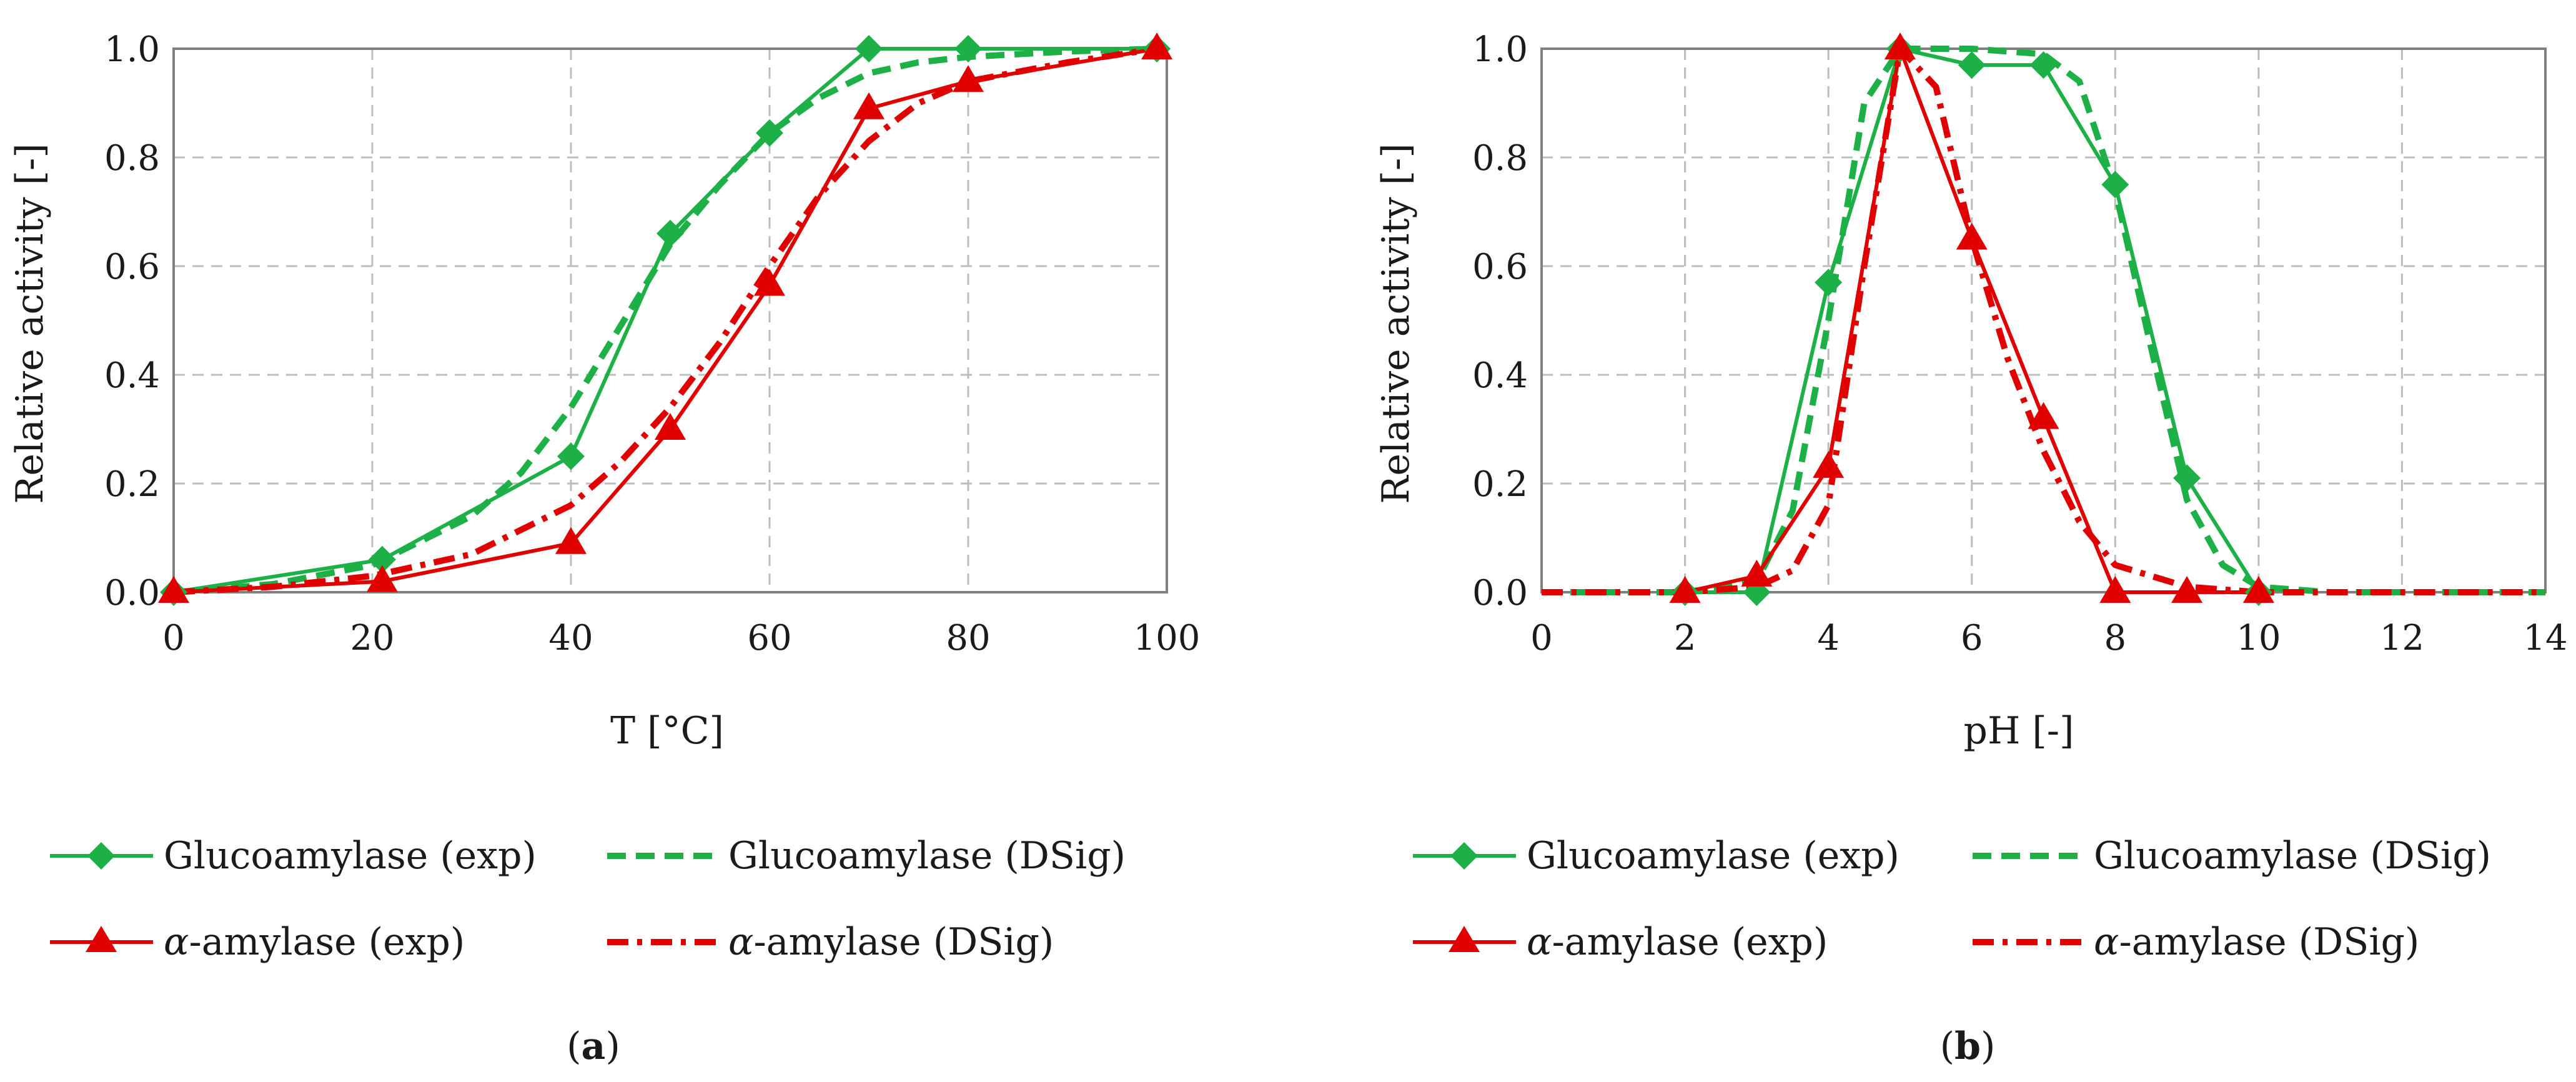  Describe the element at coordinates (593, 1047) in the screenshot. I see `caption-a: (a)` at that location.